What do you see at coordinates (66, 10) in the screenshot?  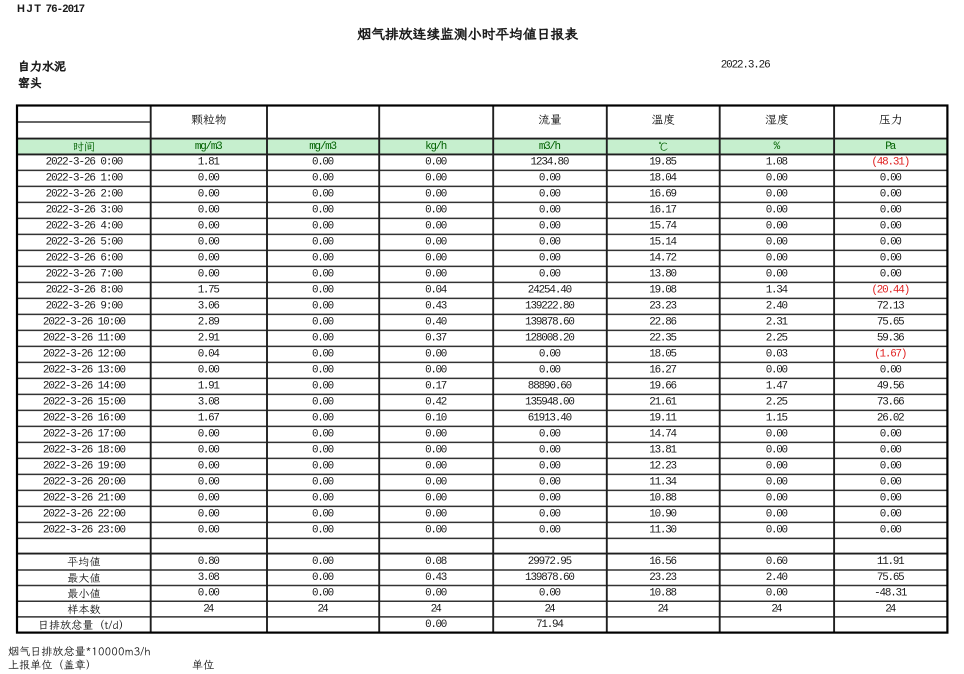 I see `svg-text: 76-2017` at bounding box center [66, 10].